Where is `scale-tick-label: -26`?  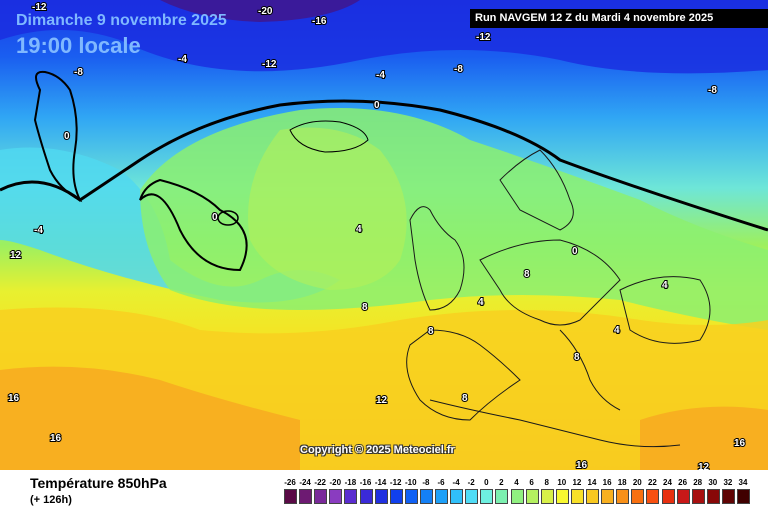
scale-tick-label: -26 is located at coordinates (290, 482).